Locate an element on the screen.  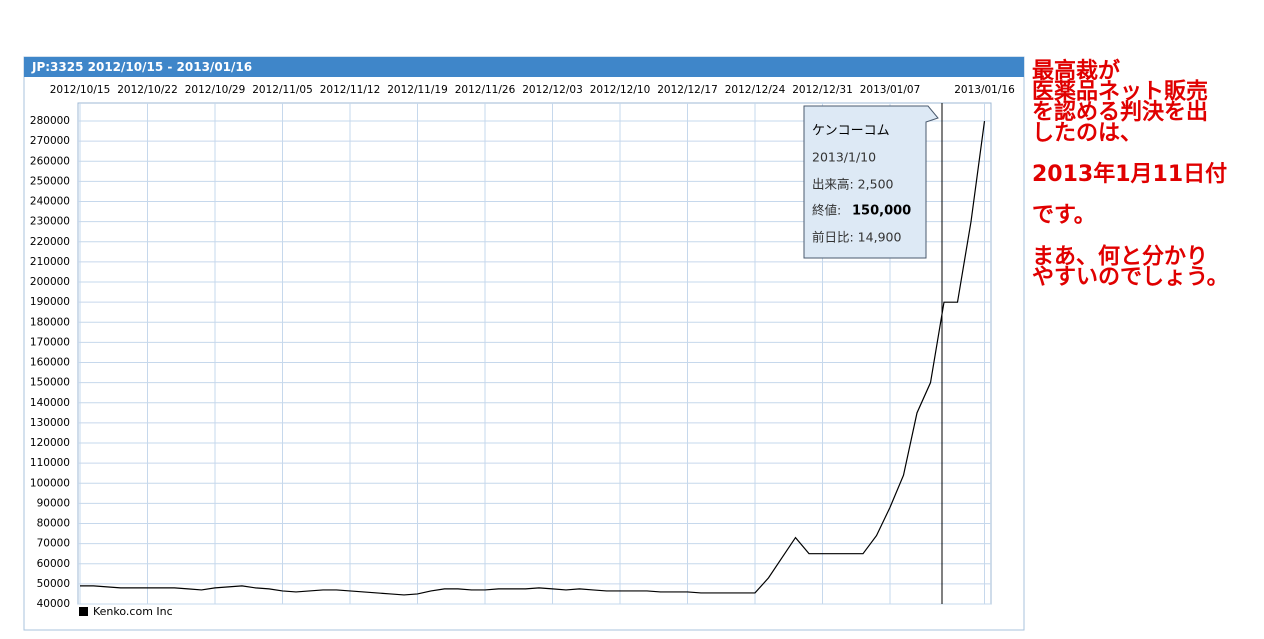
y-tick-label: 200000 is located at coordinates (50, 282).